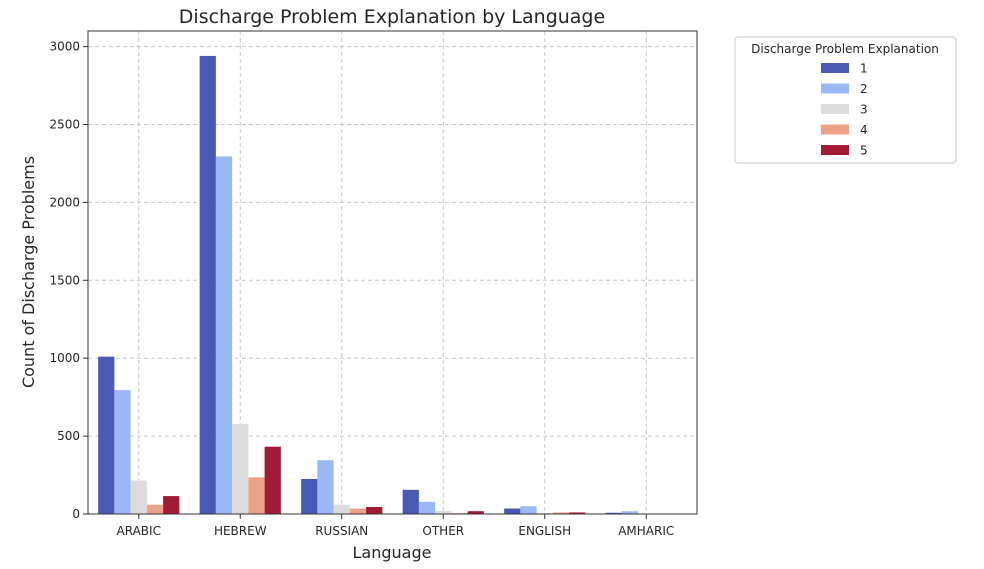  What do you see at coordinates (64, 358) in the screenshot?
I see `y-tick-label: 1000` at bounding box center [64, 358].